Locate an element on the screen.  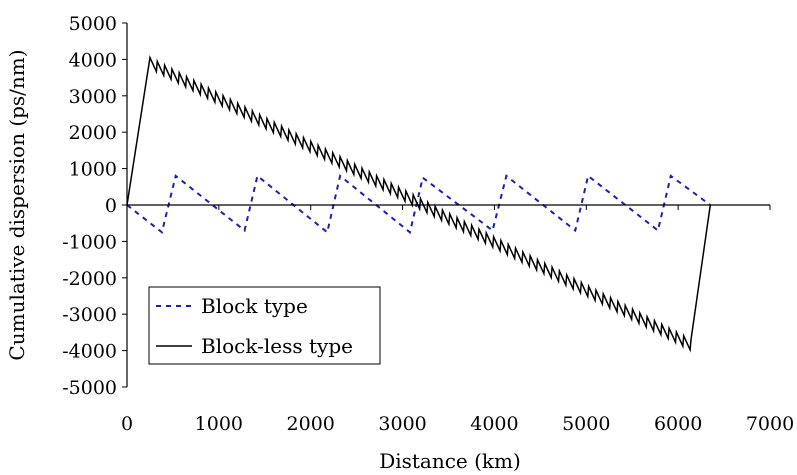
x-tick-label: 7000 is located at coordinates (770, 424).